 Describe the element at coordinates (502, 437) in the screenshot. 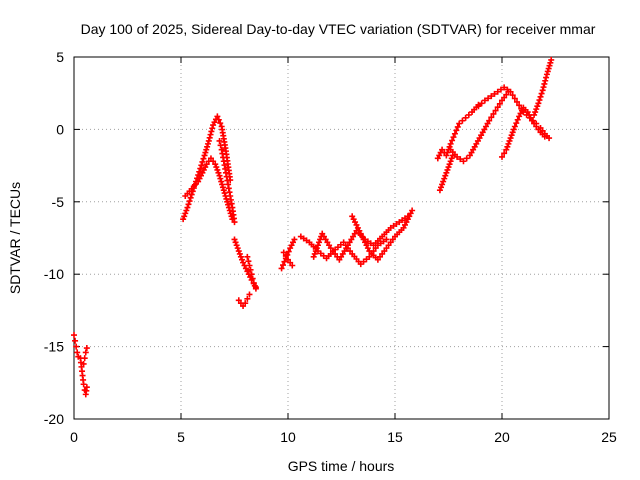

I see `x-tick-label: 20` at that location.